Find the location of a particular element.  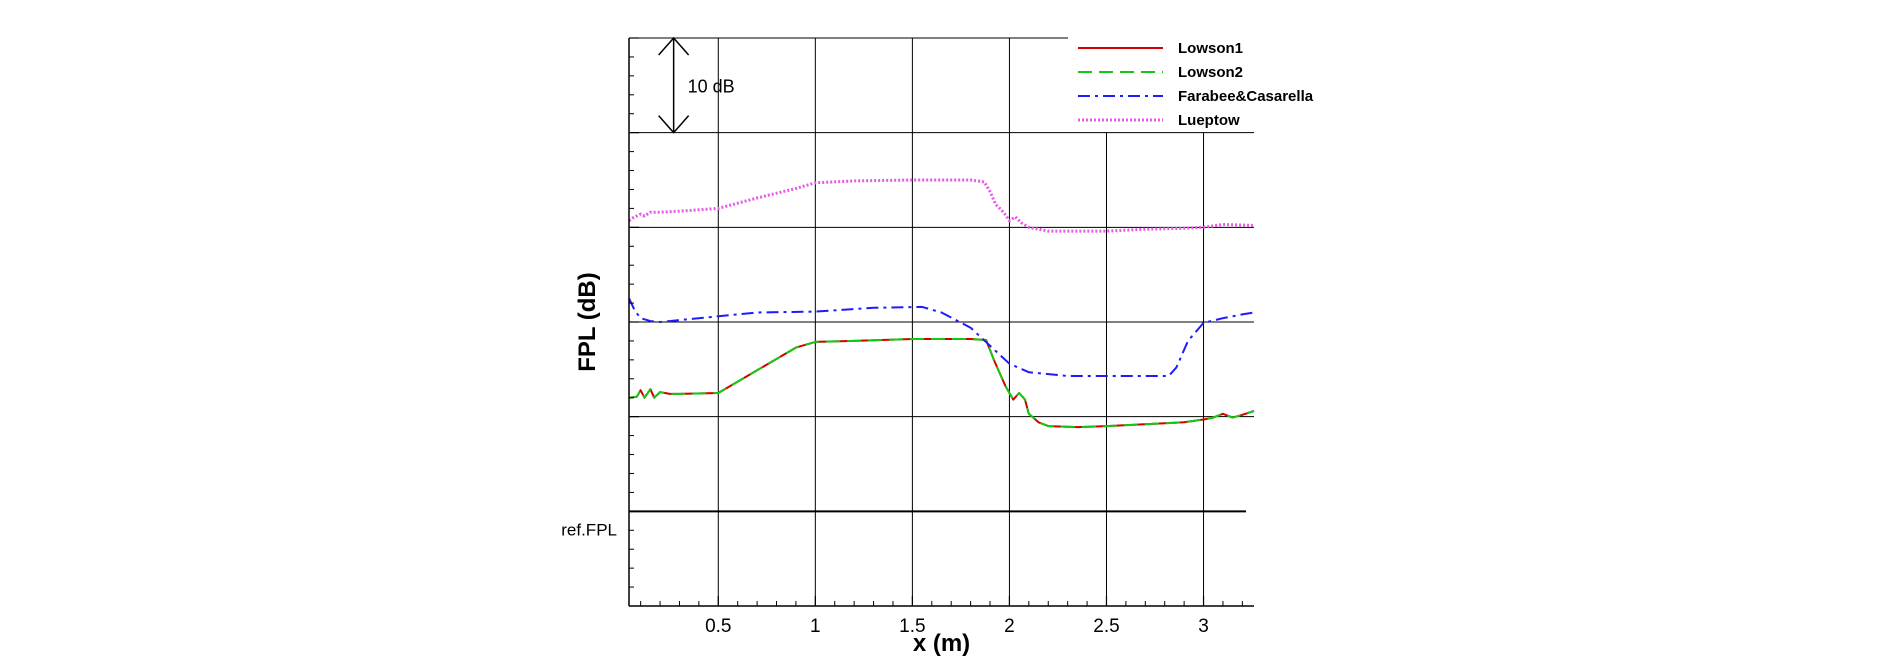

legend-label-lowson2: Lowson2 is located at coordinates (1210, 72).